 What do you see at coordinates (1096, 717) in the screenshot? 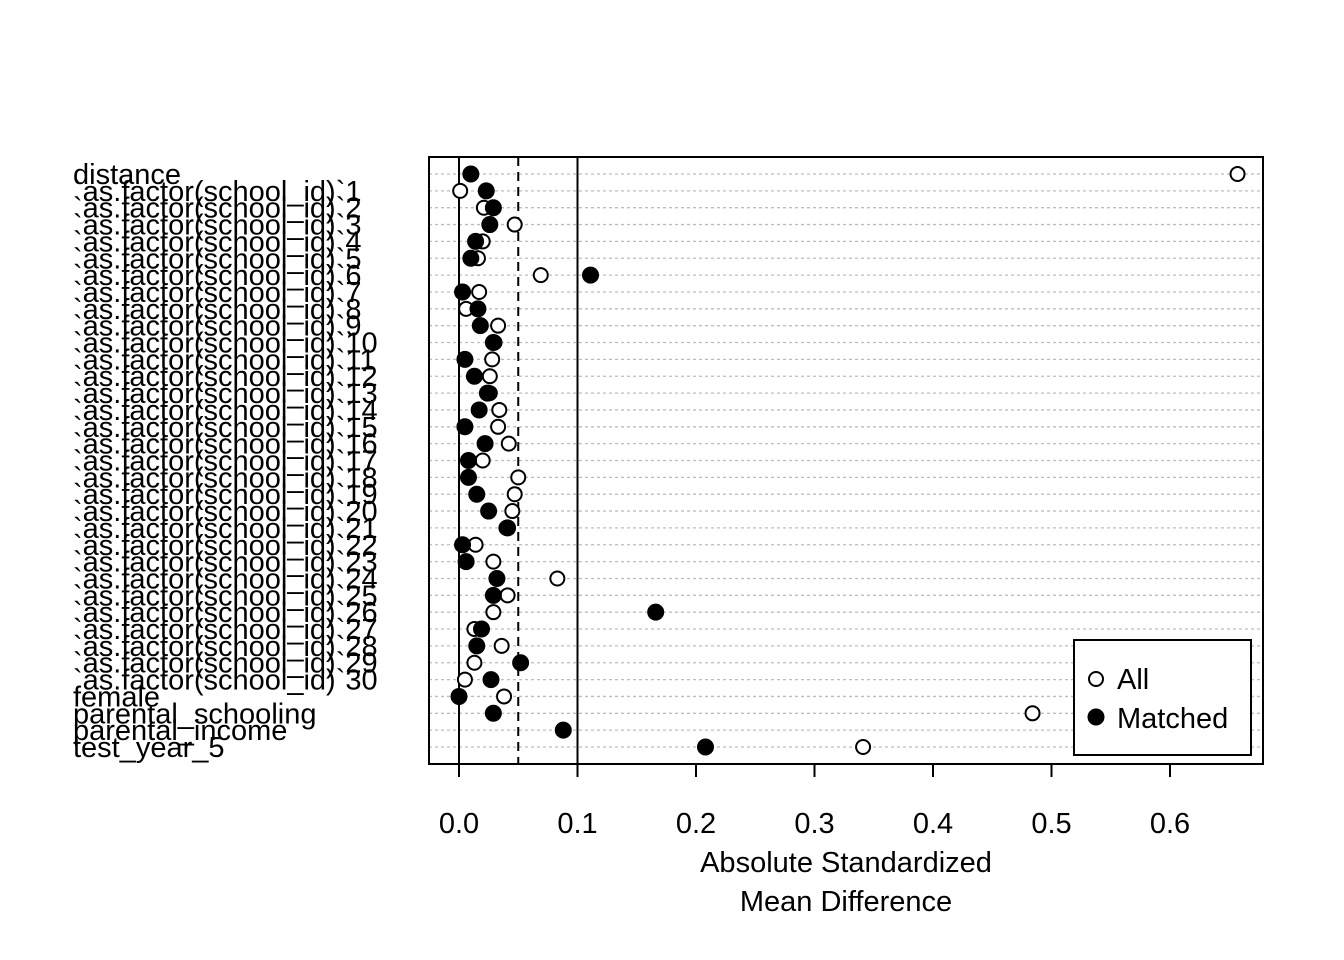
I see `legend-matched-marker` at bounding box center [1096, 717].